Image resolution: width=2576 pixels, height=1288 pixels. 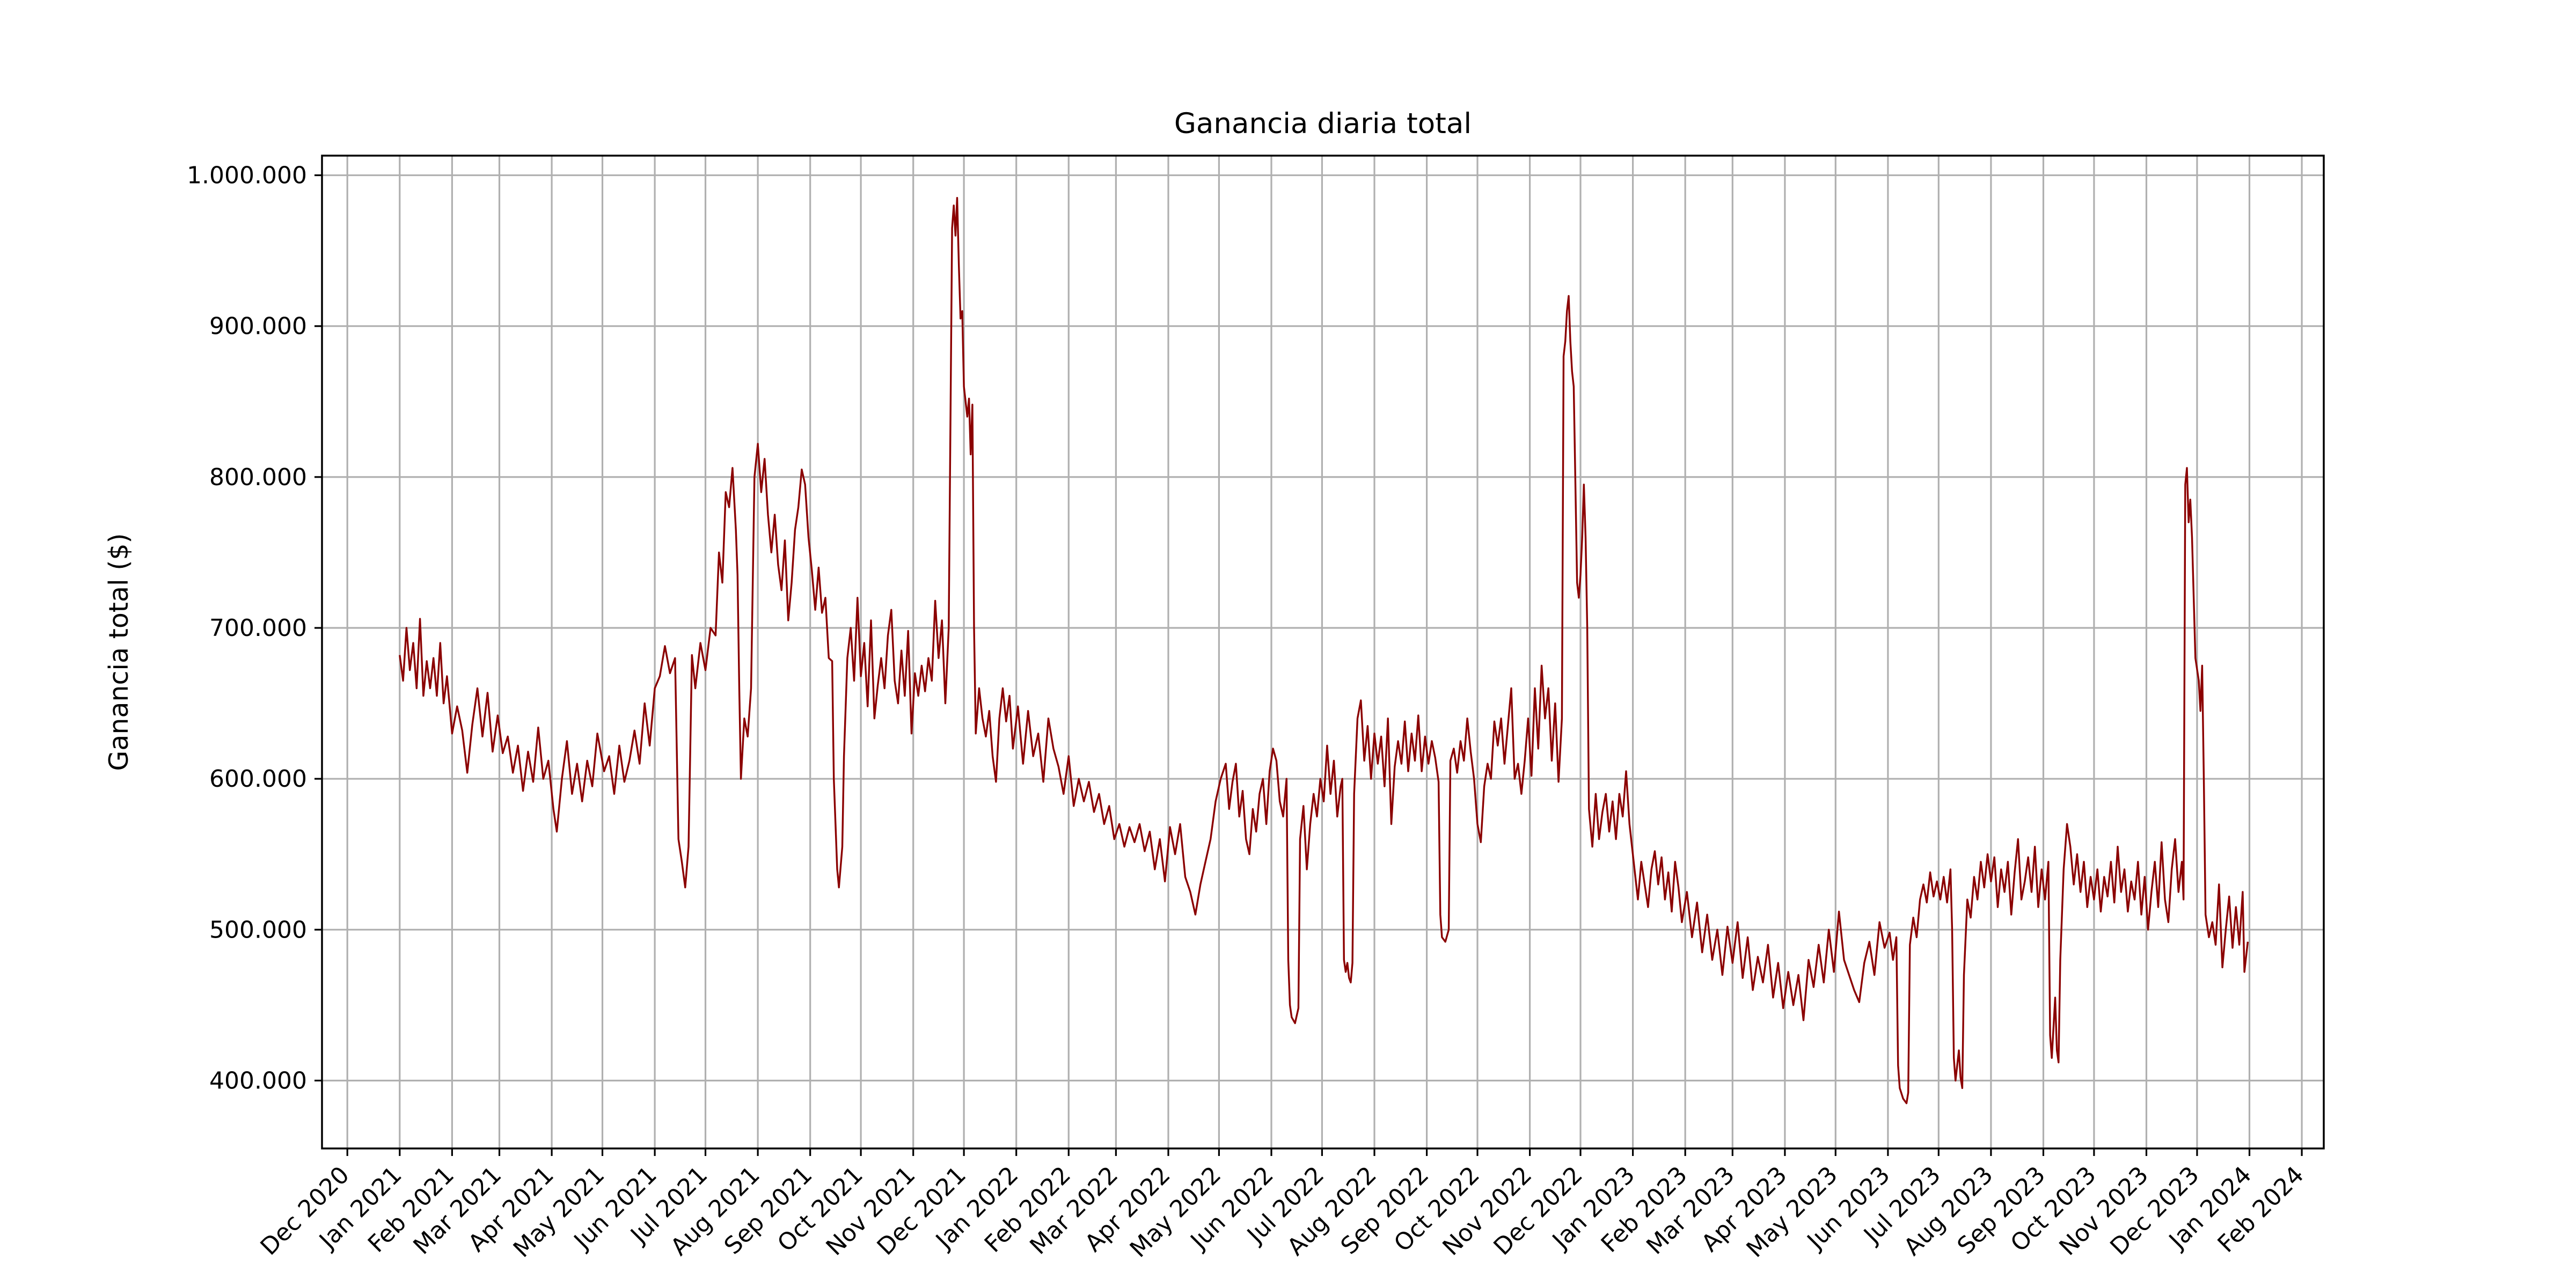 I want to click on y-tick-label: 400.000, so click(x=258, y=1080).